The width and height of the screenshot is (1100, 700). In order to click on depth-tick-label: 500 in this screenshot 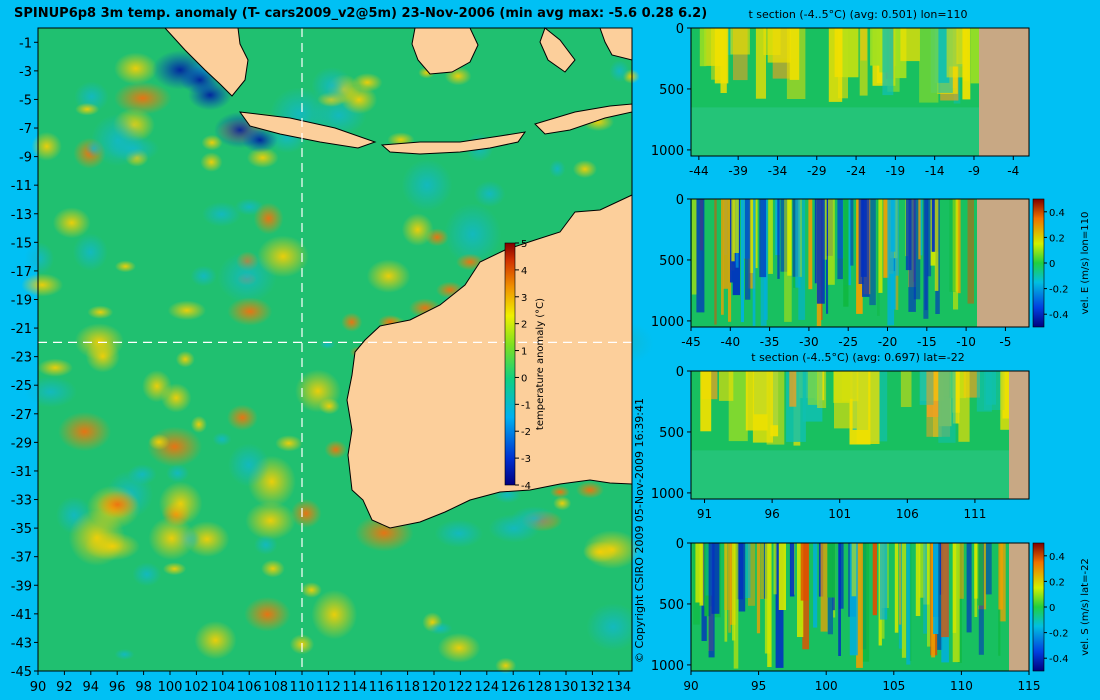, I will do `click(671, 433)`.